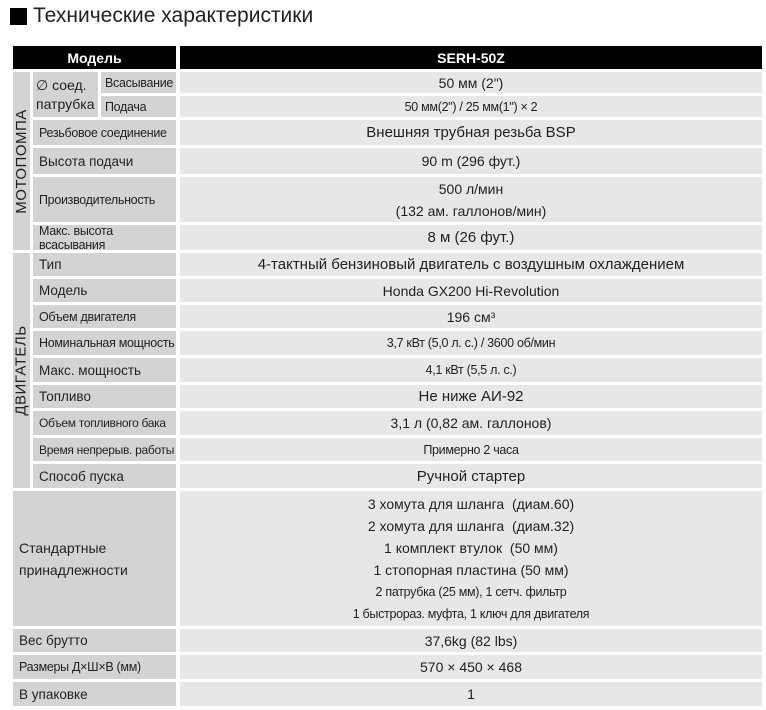 Image resolution: width=766 pixels, height=710 pixels. Describe the element at coordinates (94, 558) in the screenshot. I see `accessories-label: Стандартные принадлежности` at that location.